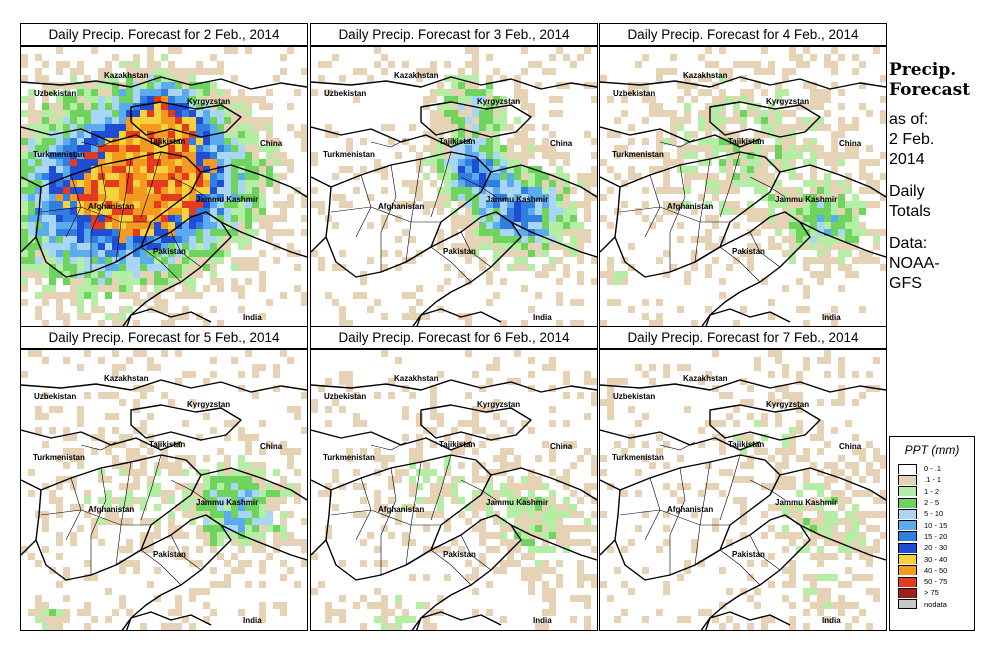 The width and height of the screenshot is (983, 649). I want to click on legend-title: PPT (mm), so click(932, 450).